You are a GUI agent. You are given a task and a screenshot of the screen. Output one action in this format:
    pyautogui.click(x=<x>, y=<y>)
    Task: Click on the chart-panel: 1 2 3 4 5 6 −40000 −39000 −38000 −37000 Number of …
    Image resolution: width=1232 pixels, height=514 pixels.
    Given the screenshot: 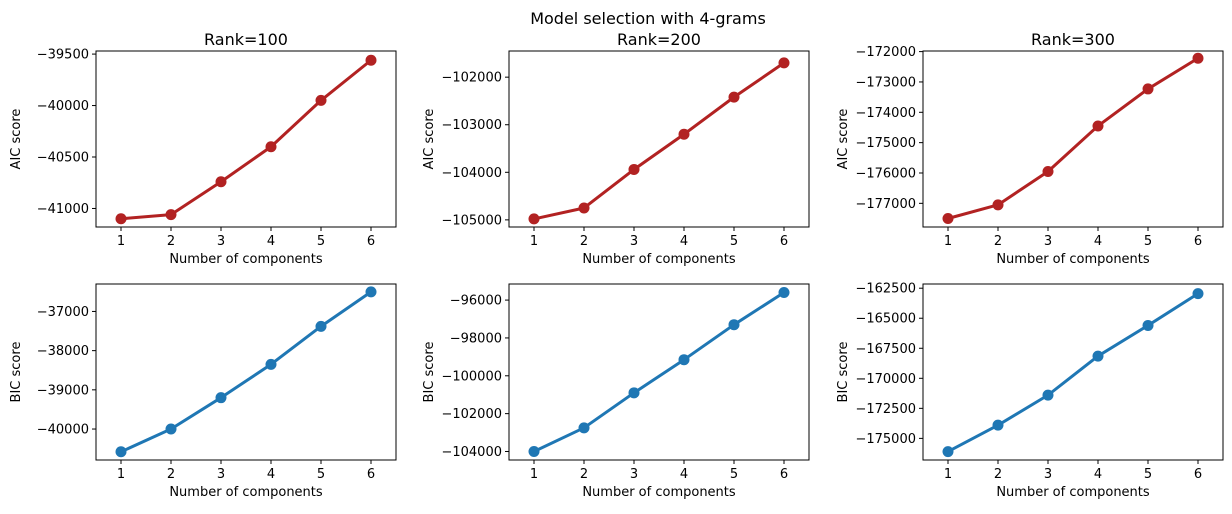 What is the action you would take?
    pyautogui.click(x=203, y=391)
    